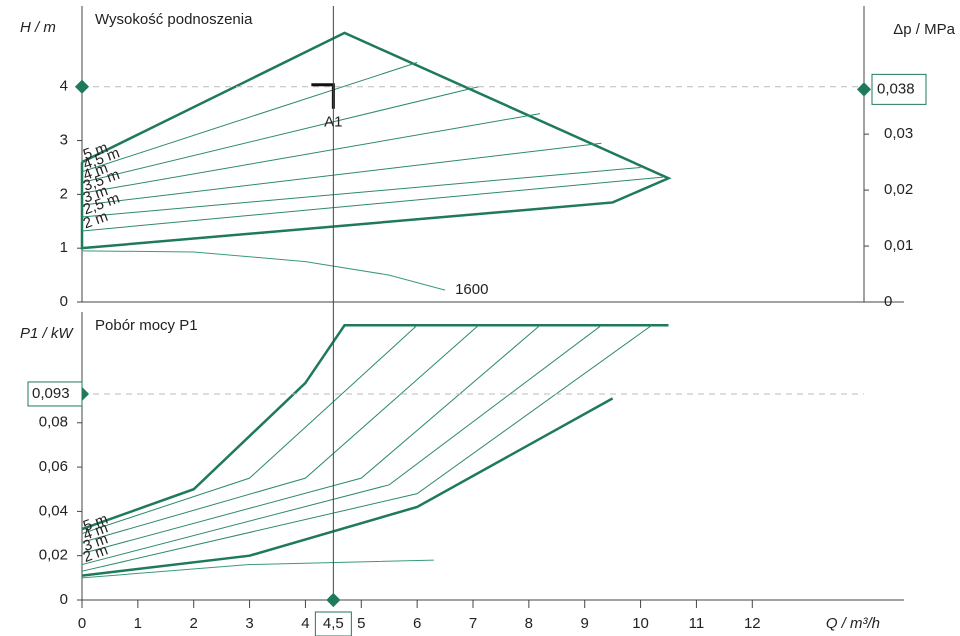 Image resolution: width=960 pixels, height=636 pixels. What do you see at coordinates (924, 29) in the screenshot?
I see `y2-axis-label: Δp / MPa` at bounding box center [924, 29].